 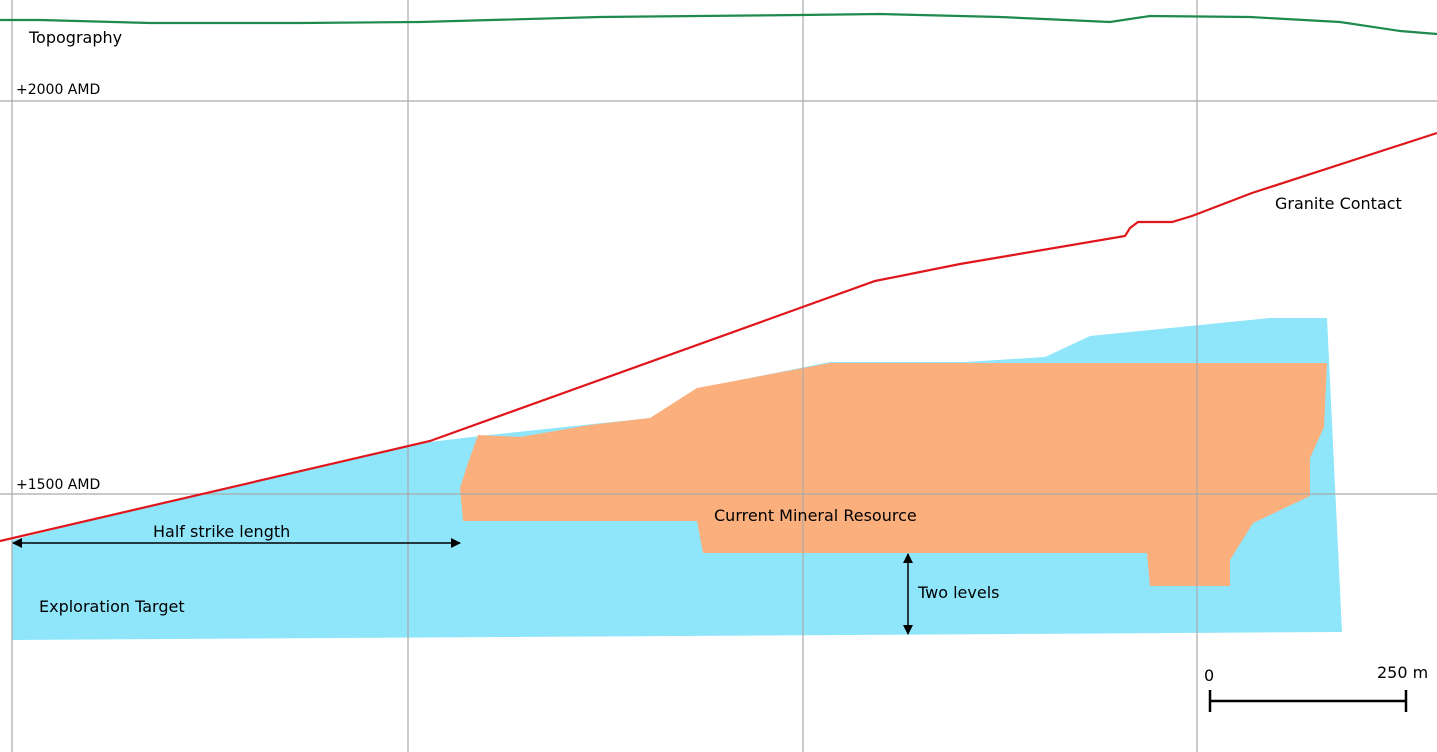 What do you see at coordinates (815, 515) in the screenshot?
I see `current-mineral-resource-label: Current Mineral Resource` at bounding box center [815, 515].